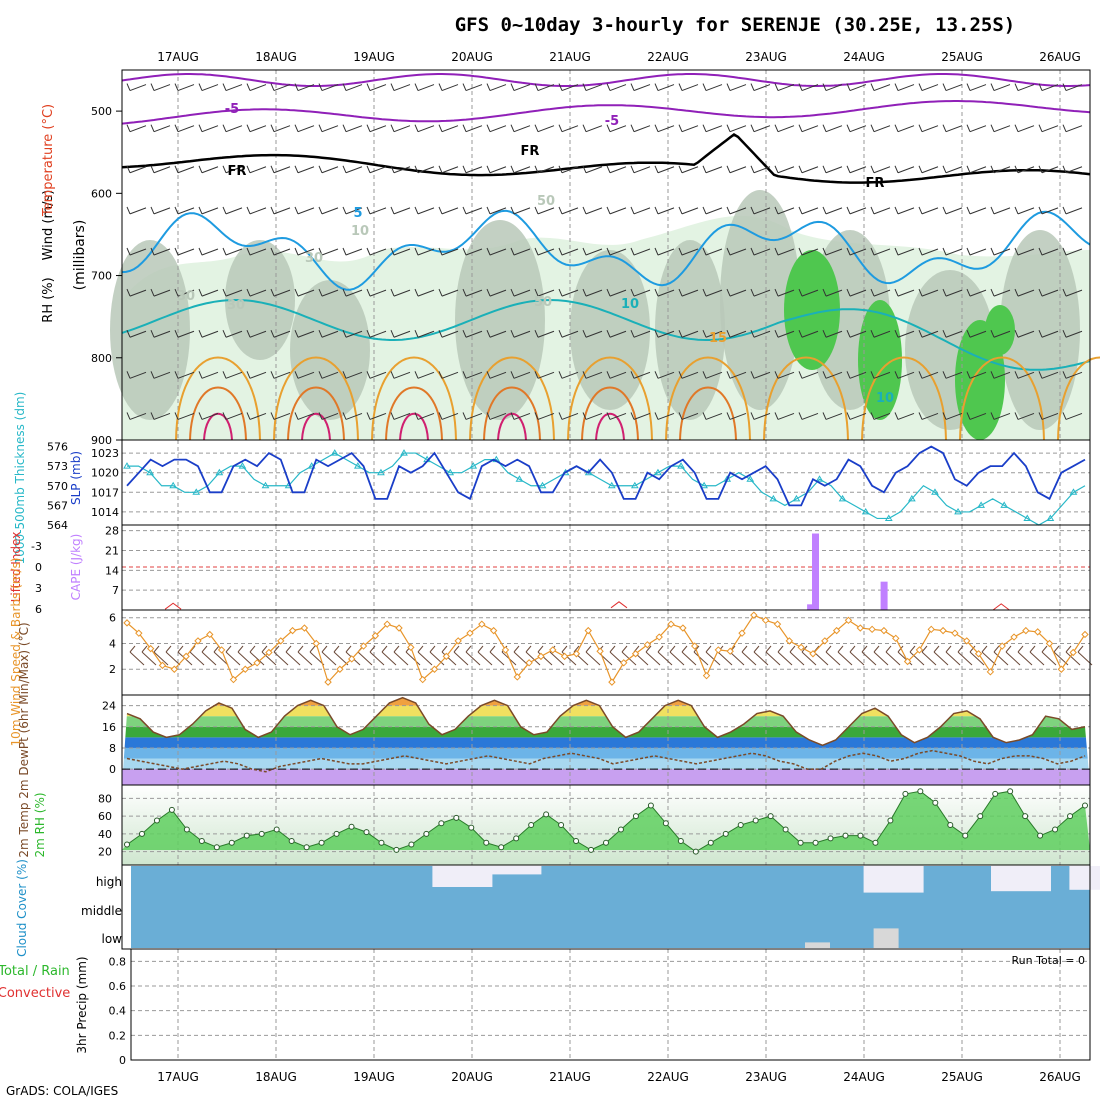 The width and height of the screenshot is (1100, 1100). Describe the element at coordinates (112, 669) in the screenshot. I see `wind-tick-label: 2` at that location.